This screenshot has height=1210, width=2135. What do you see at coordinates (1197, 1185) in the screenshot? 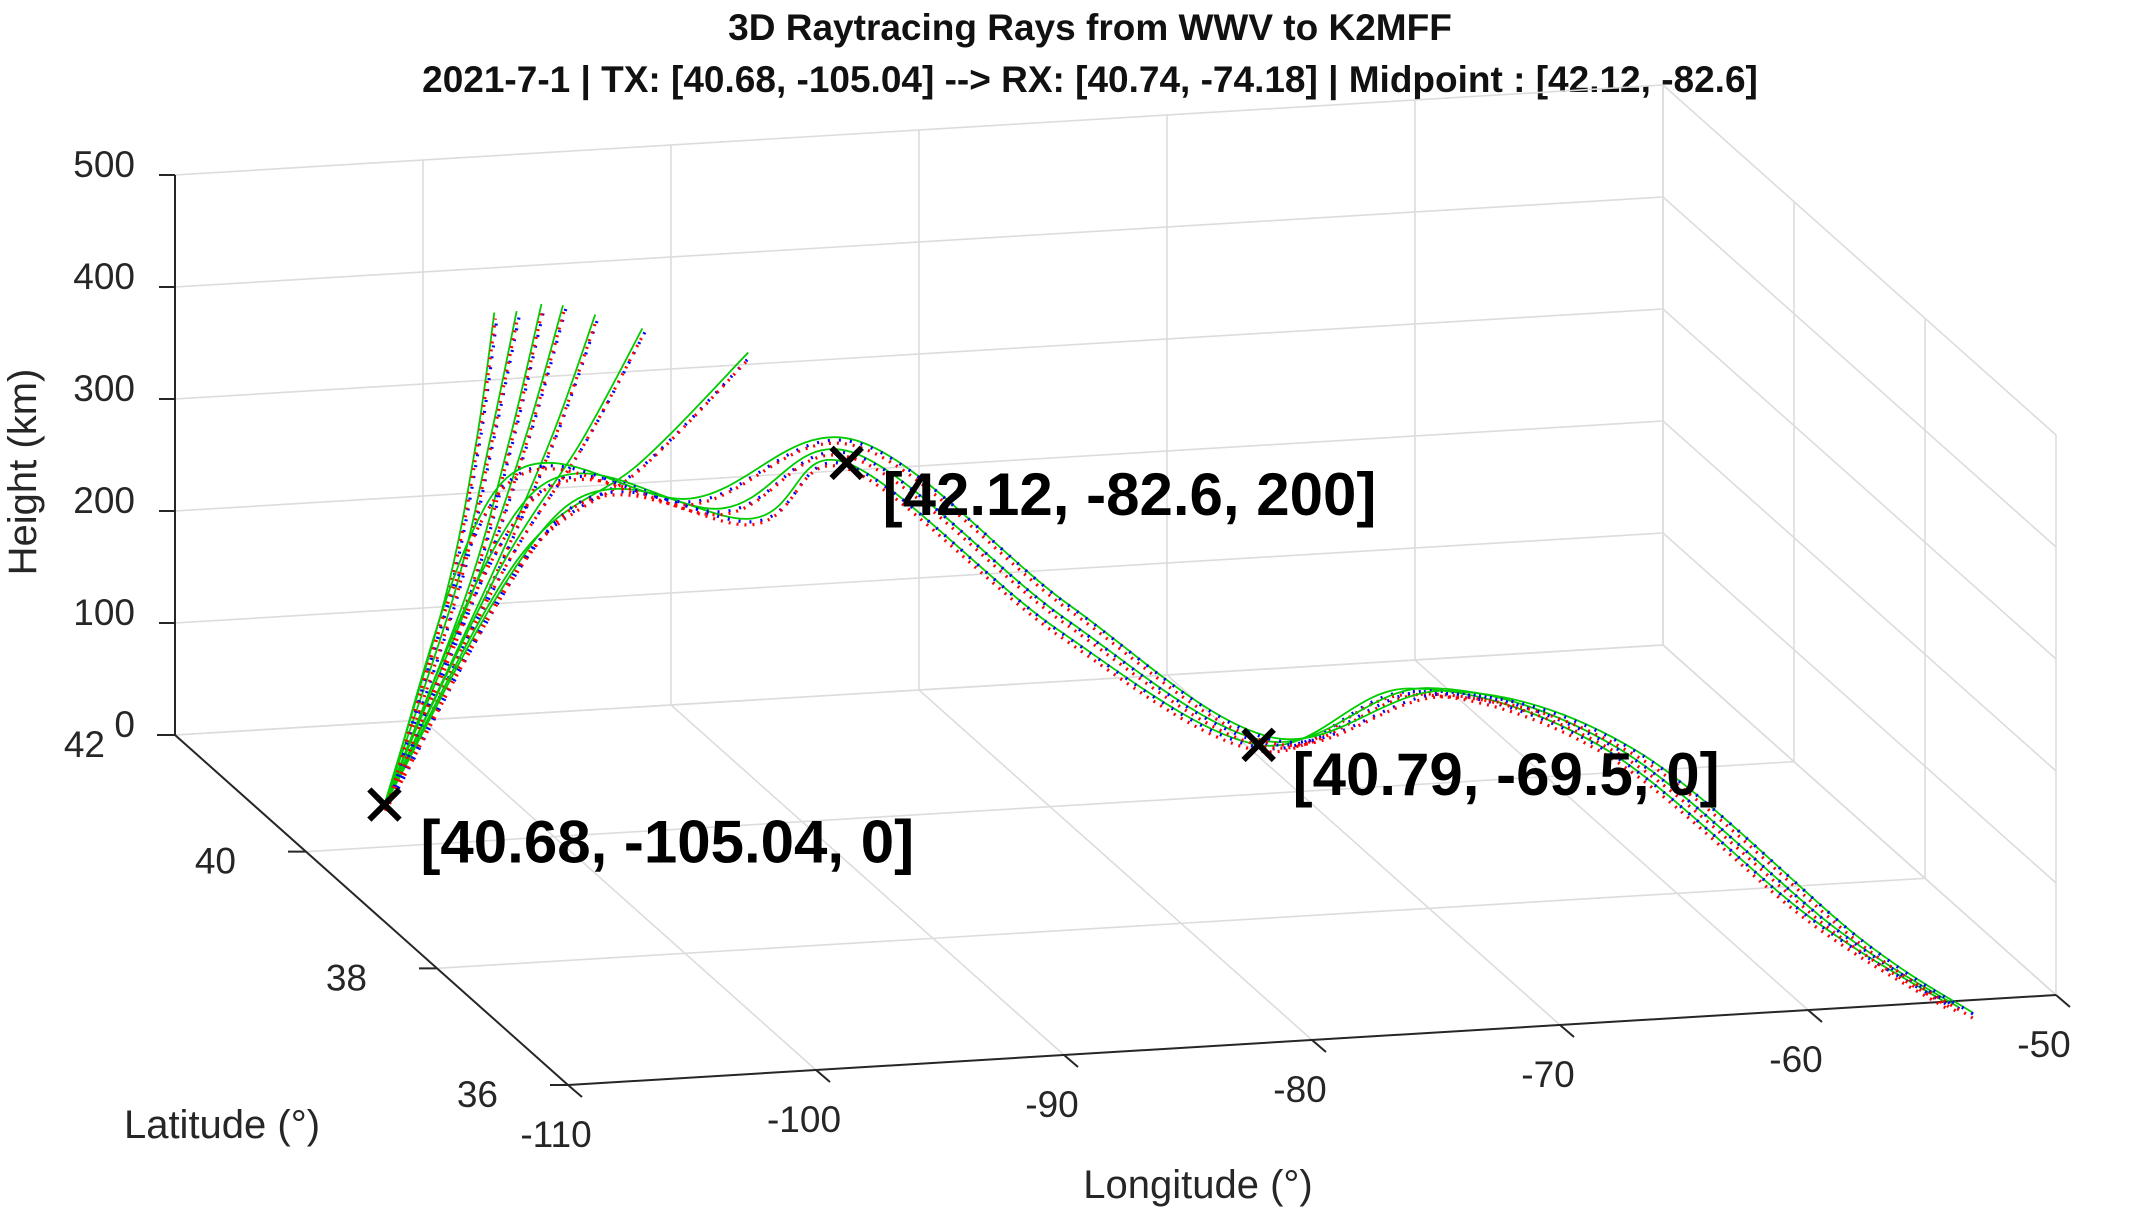
I see `x-axis-label: Longitude (°)` at bounding box center [1197, 1185].